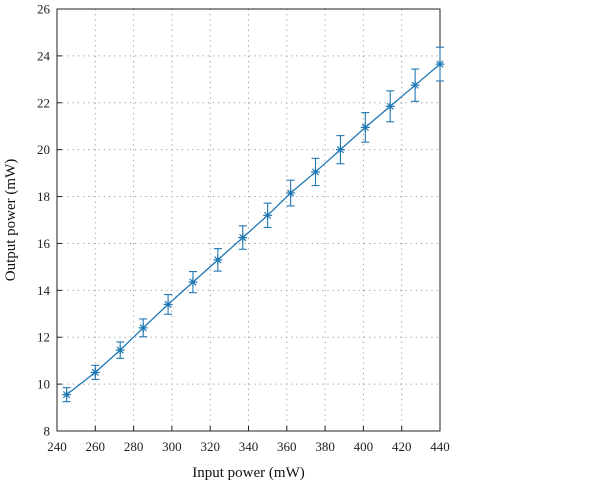 The image size is (600, 486). Describe the element at coordinates (43, 102) in the screenshot. I see `y-tick-label: 22` at that location.